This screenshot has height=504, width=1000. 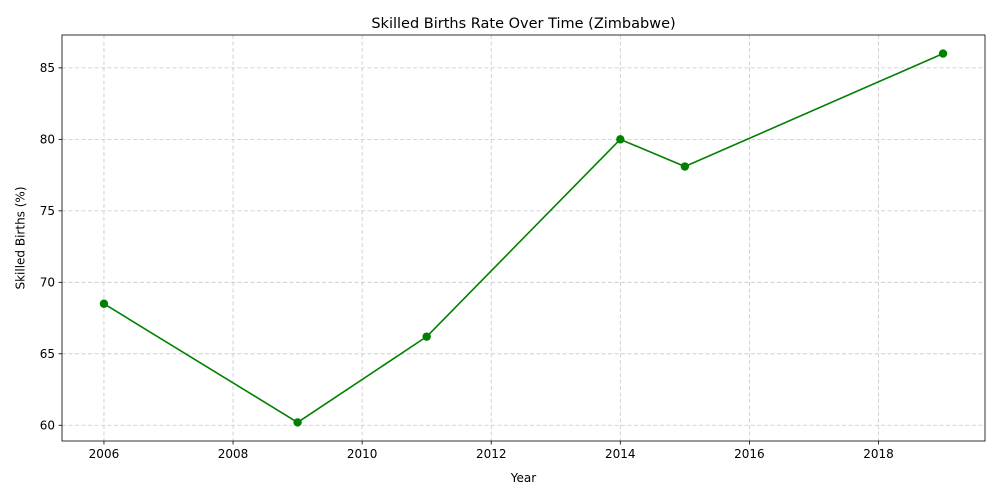 I want to click on y-tick-label: 75, so click(x=47, y=211).